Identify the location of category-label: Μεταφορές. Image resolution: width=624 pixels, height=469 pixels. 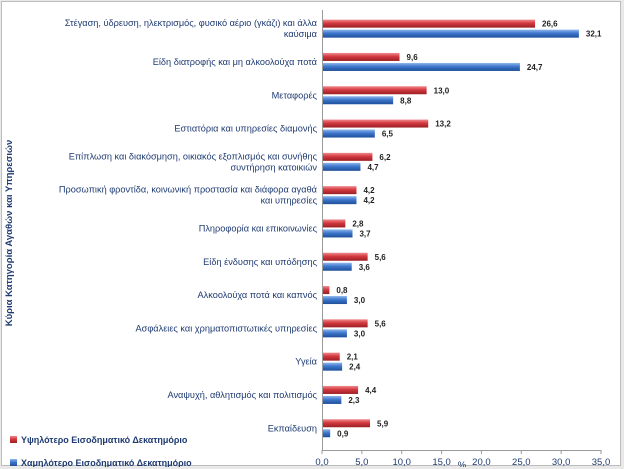
(295, 95).